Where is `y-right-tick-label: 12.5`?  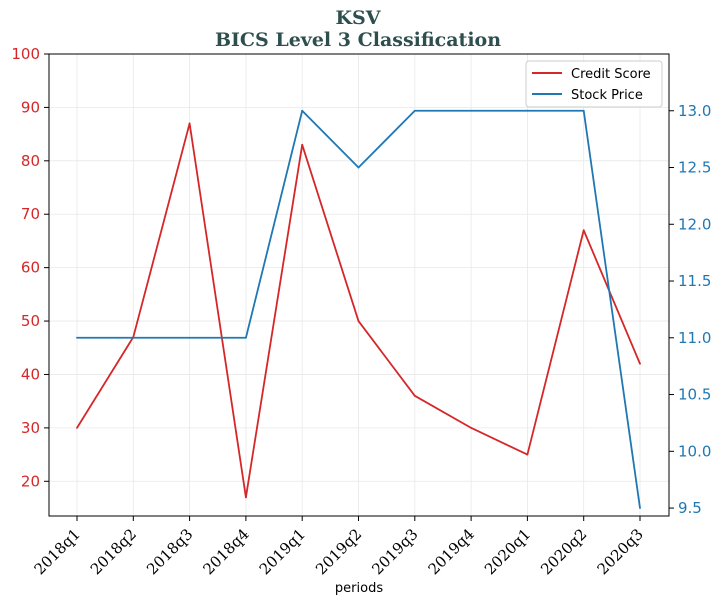
y-right-tick-label: 12.5 is located at coordinates (694, 168).